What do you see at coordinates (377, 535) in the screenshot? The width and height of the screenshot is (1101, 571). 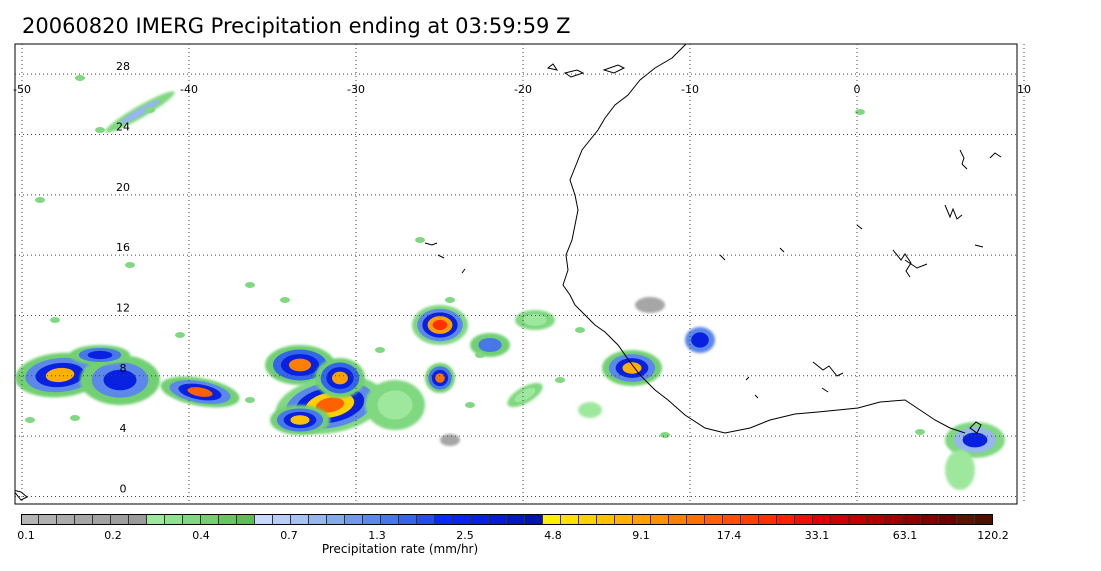 I see `colorbar-tick-label: 1.3` at bounding box center [377, 535].